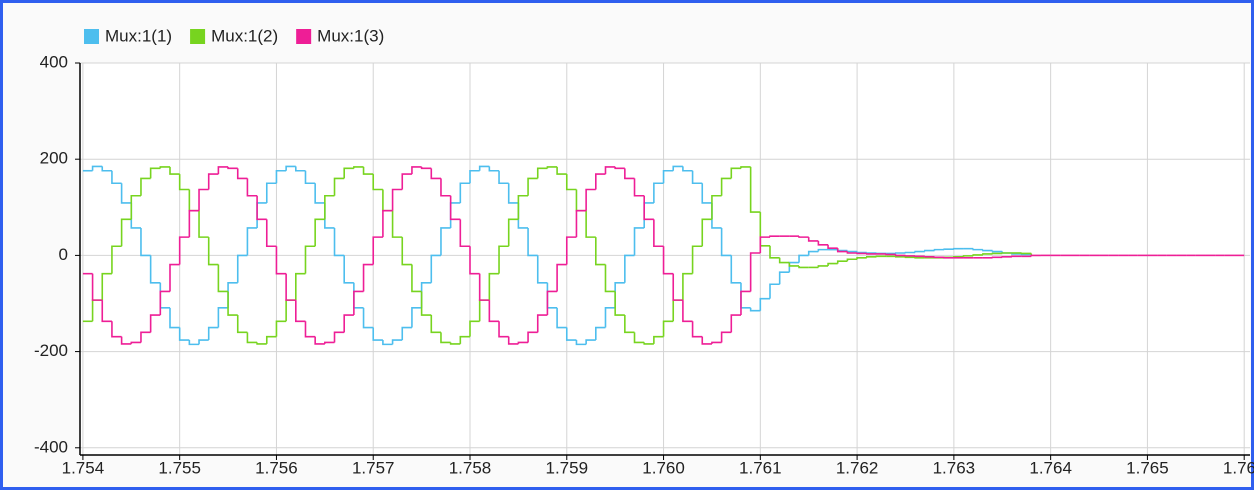  I want to click on x-tick-label: 1.762, so click(857, 467).